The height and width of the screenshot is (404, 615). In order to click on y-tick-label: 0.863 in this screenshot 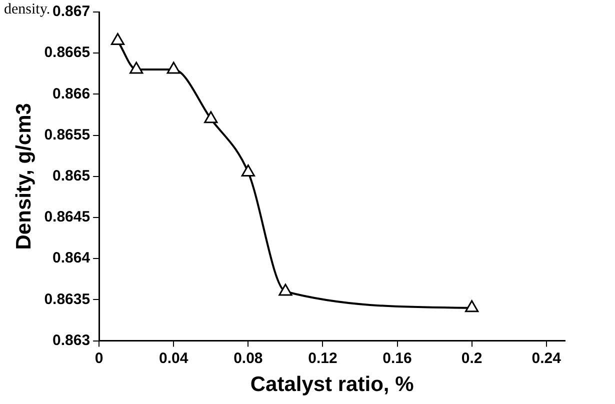, I will do `click(71, 340)`.